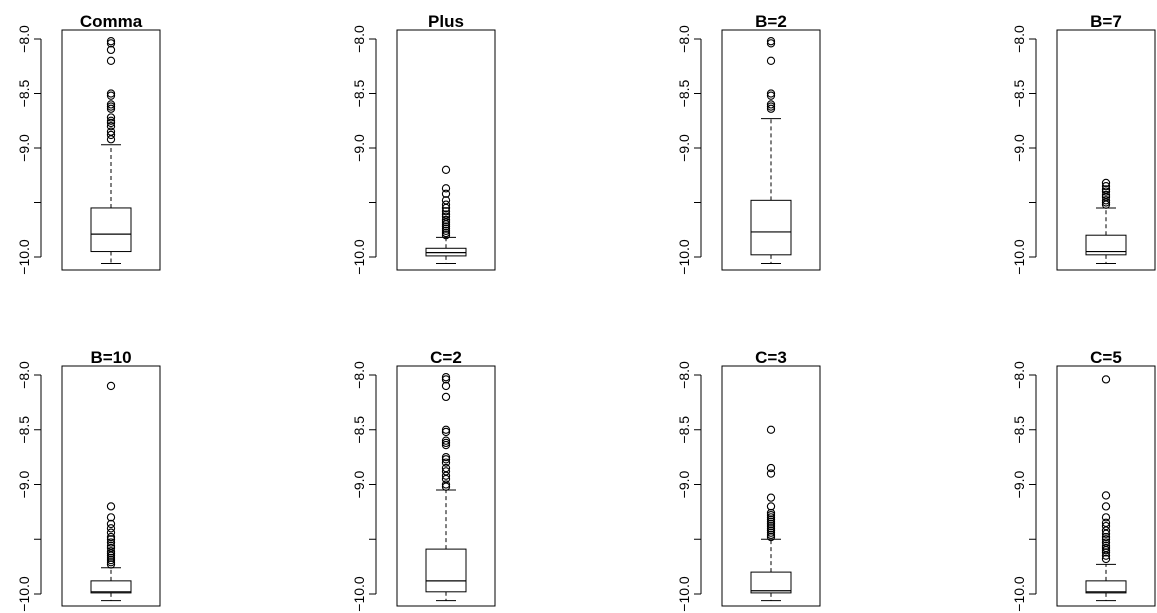  Describe the element at coordinates (110, 357) in the screenshot. I see `panel-title: B=10` at that location.